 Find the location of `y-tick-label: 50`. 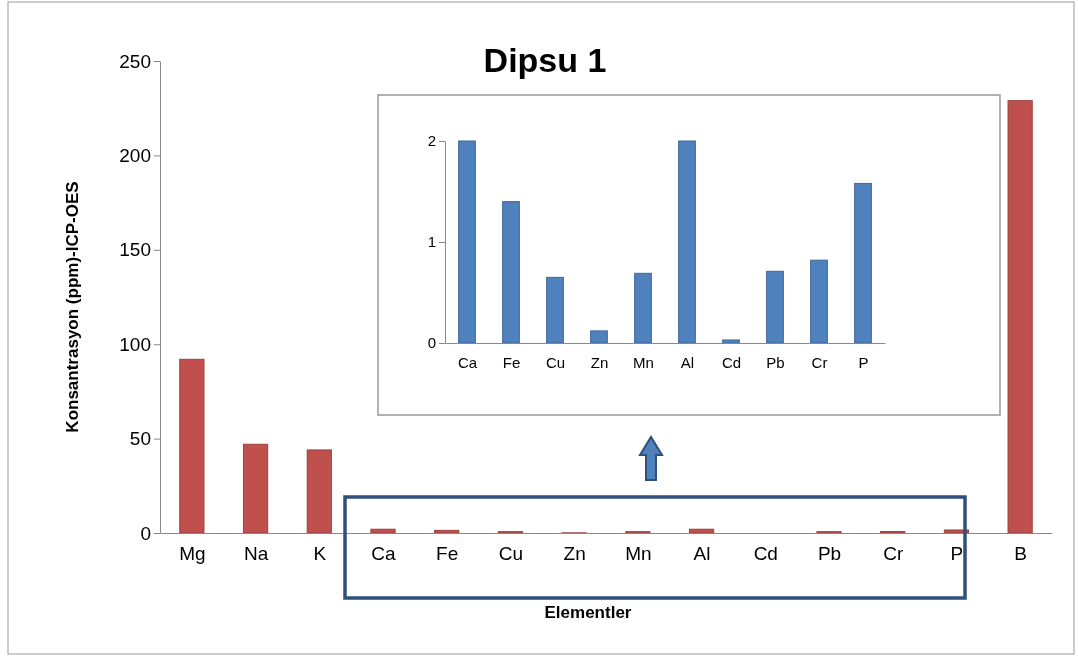

y-tick-label: 50 is located at coordinates (140, 439).